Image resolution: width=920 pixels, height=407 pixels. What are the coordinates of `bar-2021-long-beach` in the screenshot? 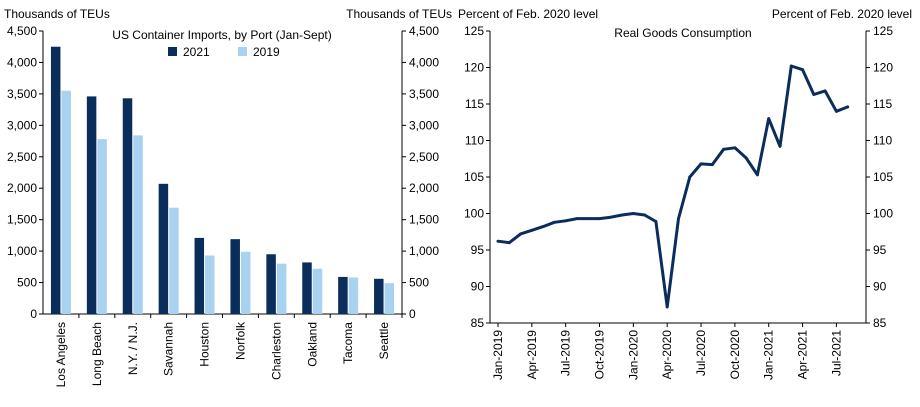 It's located at (91, 205).